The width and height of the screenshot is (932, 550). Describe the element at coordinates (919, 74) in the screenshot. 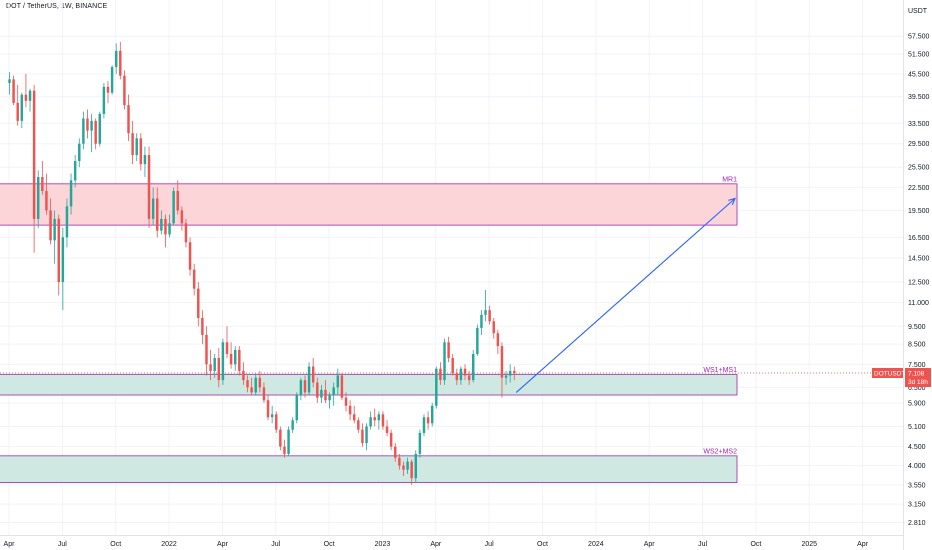

I see `price-tick-label: 45.500` at that location.